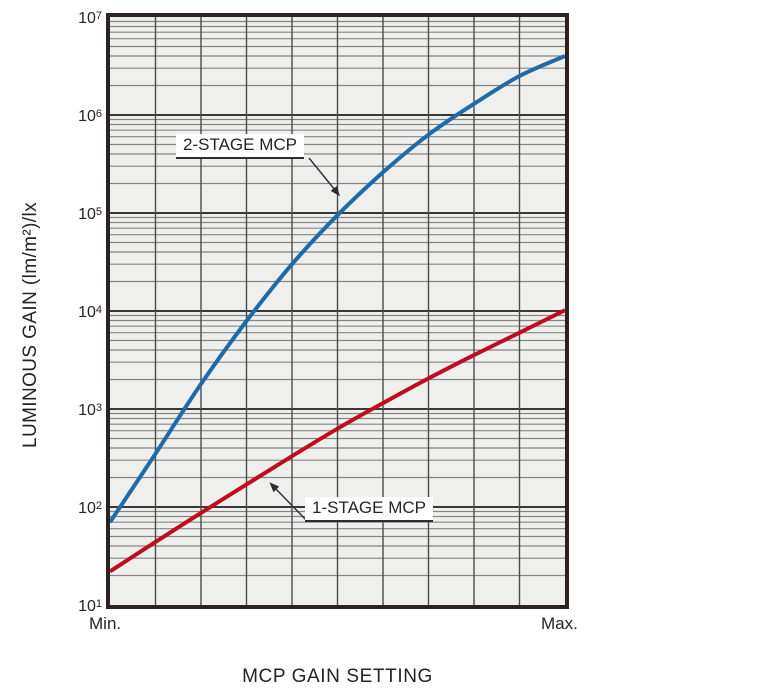  I want to click on y-tick-label-1e4: 104, so click(90, 312).